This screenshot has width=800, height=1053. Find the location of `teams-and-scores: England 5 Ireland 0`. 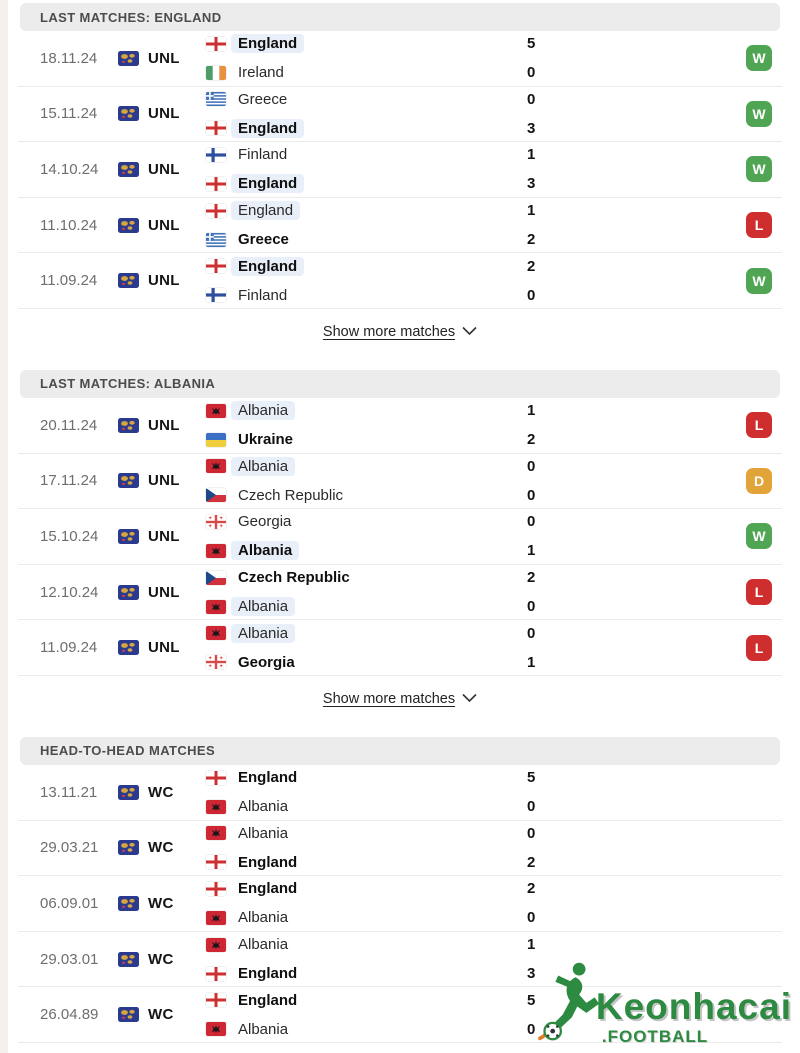

teams-and-scores: England 5 Ireland 0 is located at coordinates (370, 58).